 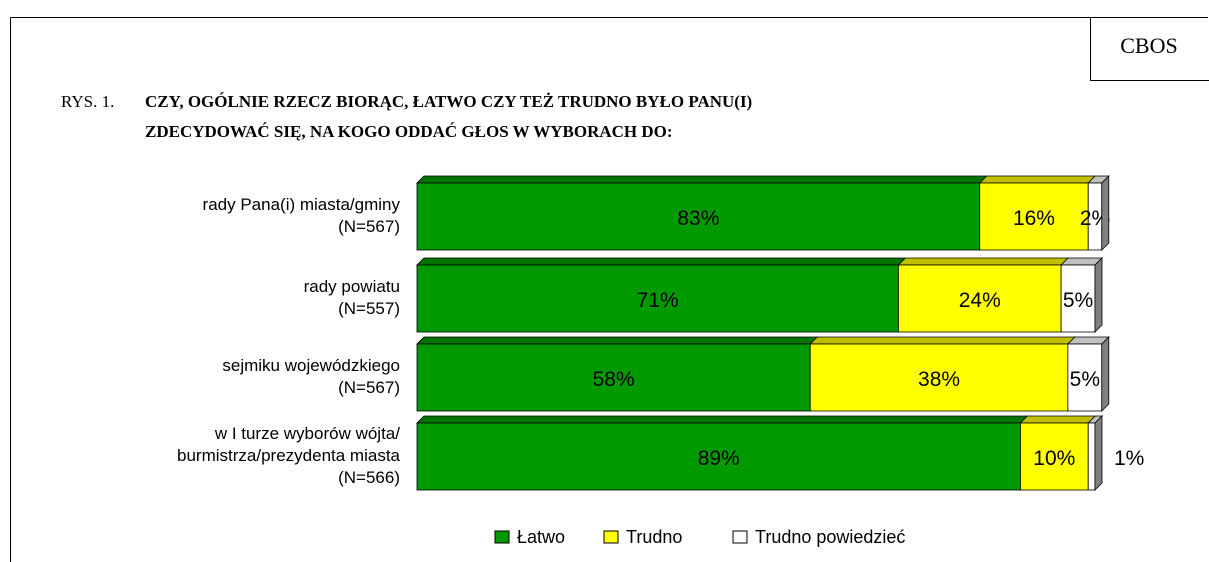 I want to click on value-label: 71%, so click(x=658, y=300).